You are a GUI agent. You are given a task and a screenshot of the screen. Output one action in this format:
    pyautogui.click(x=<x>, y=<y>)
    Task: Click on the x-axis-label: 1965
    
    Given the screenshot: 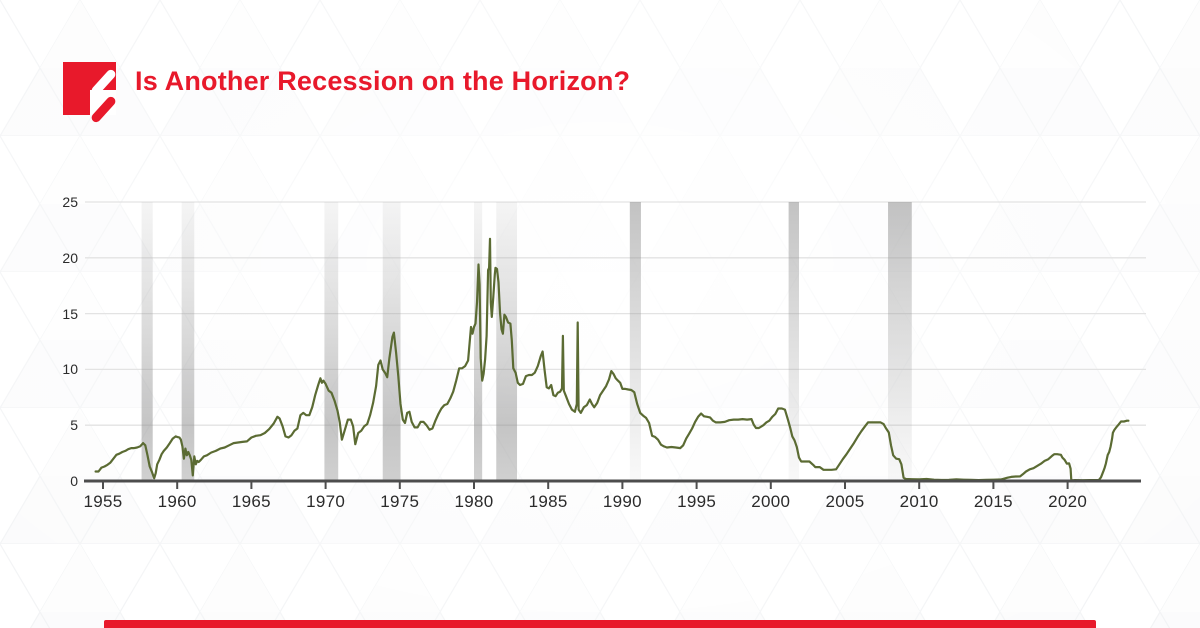 What is the action you would take?
    pyautogui.click(x=251, y=501)
    